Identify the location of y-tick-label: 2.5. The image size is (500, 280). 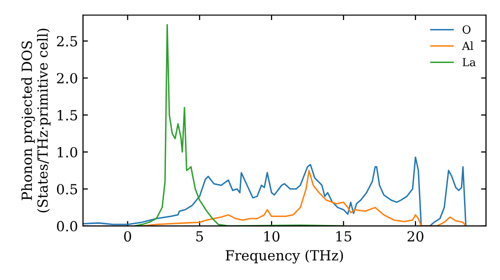
(67, 41).